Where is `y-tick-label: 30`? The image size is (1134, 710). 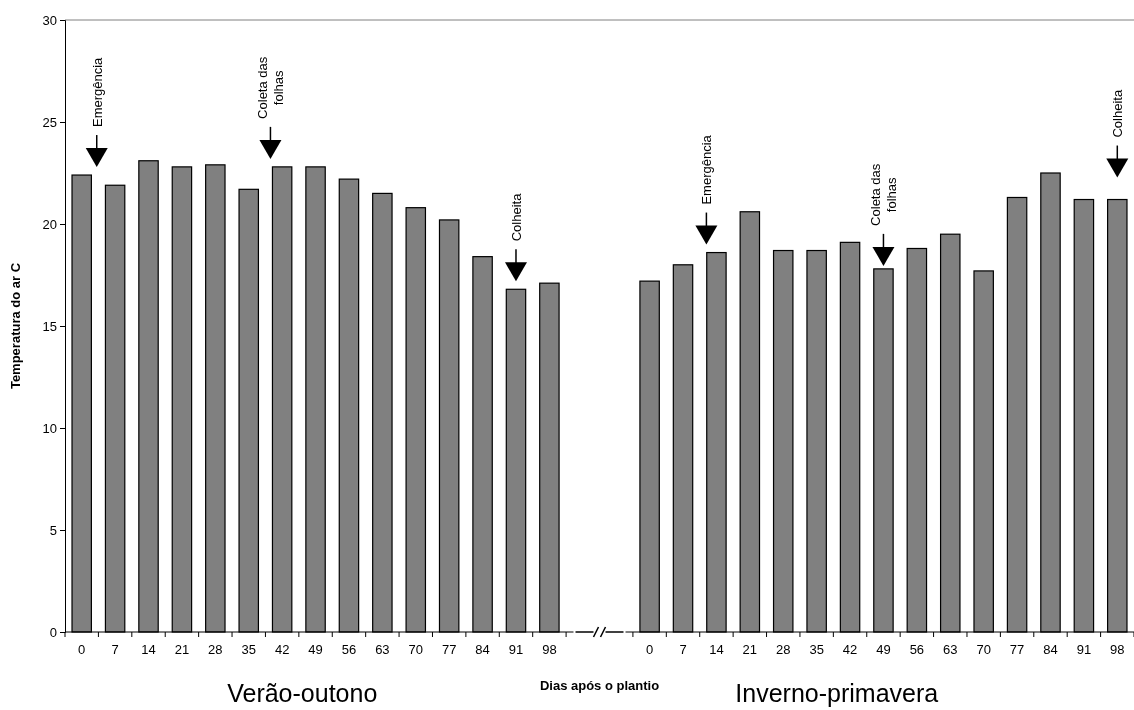
y-tick-label: 30 is located at coordinates (49, 20).